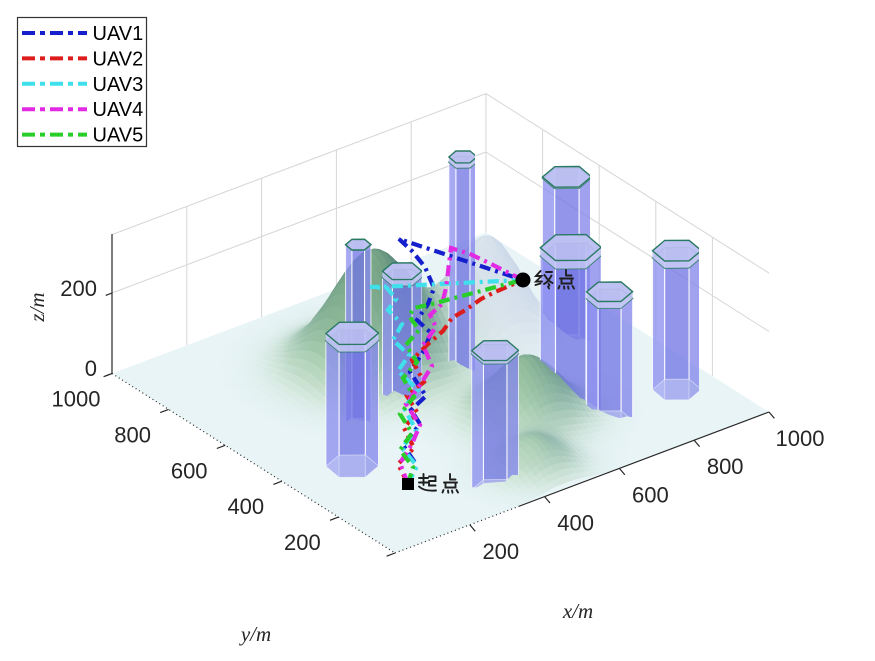 The image size is (875, 661). Describe the element at coordinates (118, 136) in the screenshot. I see `svg-text: UAV5` at that location.